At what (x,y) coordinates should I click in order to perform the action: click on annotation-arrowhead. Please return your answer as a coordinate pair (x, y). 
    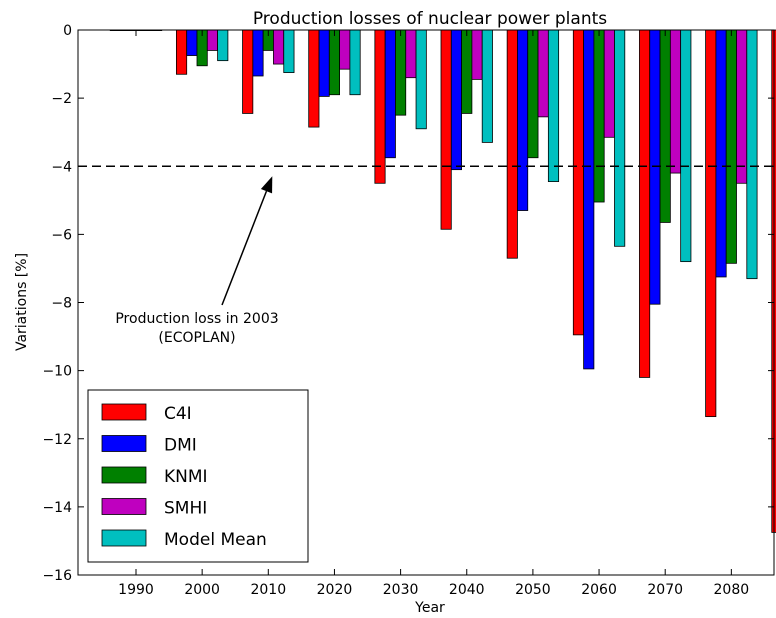
    Looking at the image, I should click on (266, 185).